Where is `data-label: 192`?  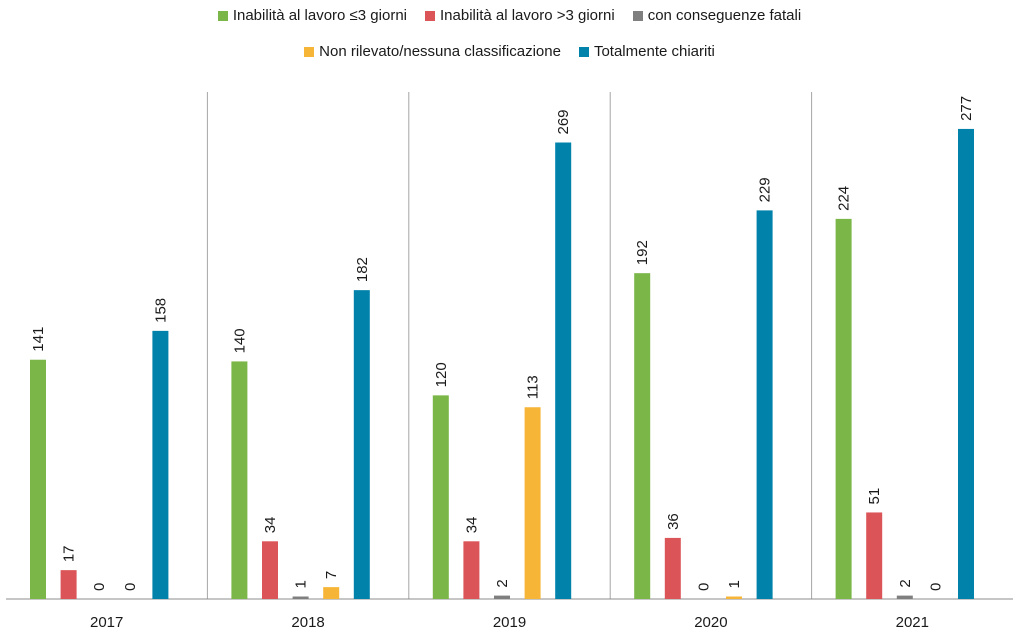 data-label: 192 is located at coordinates (642, 252).